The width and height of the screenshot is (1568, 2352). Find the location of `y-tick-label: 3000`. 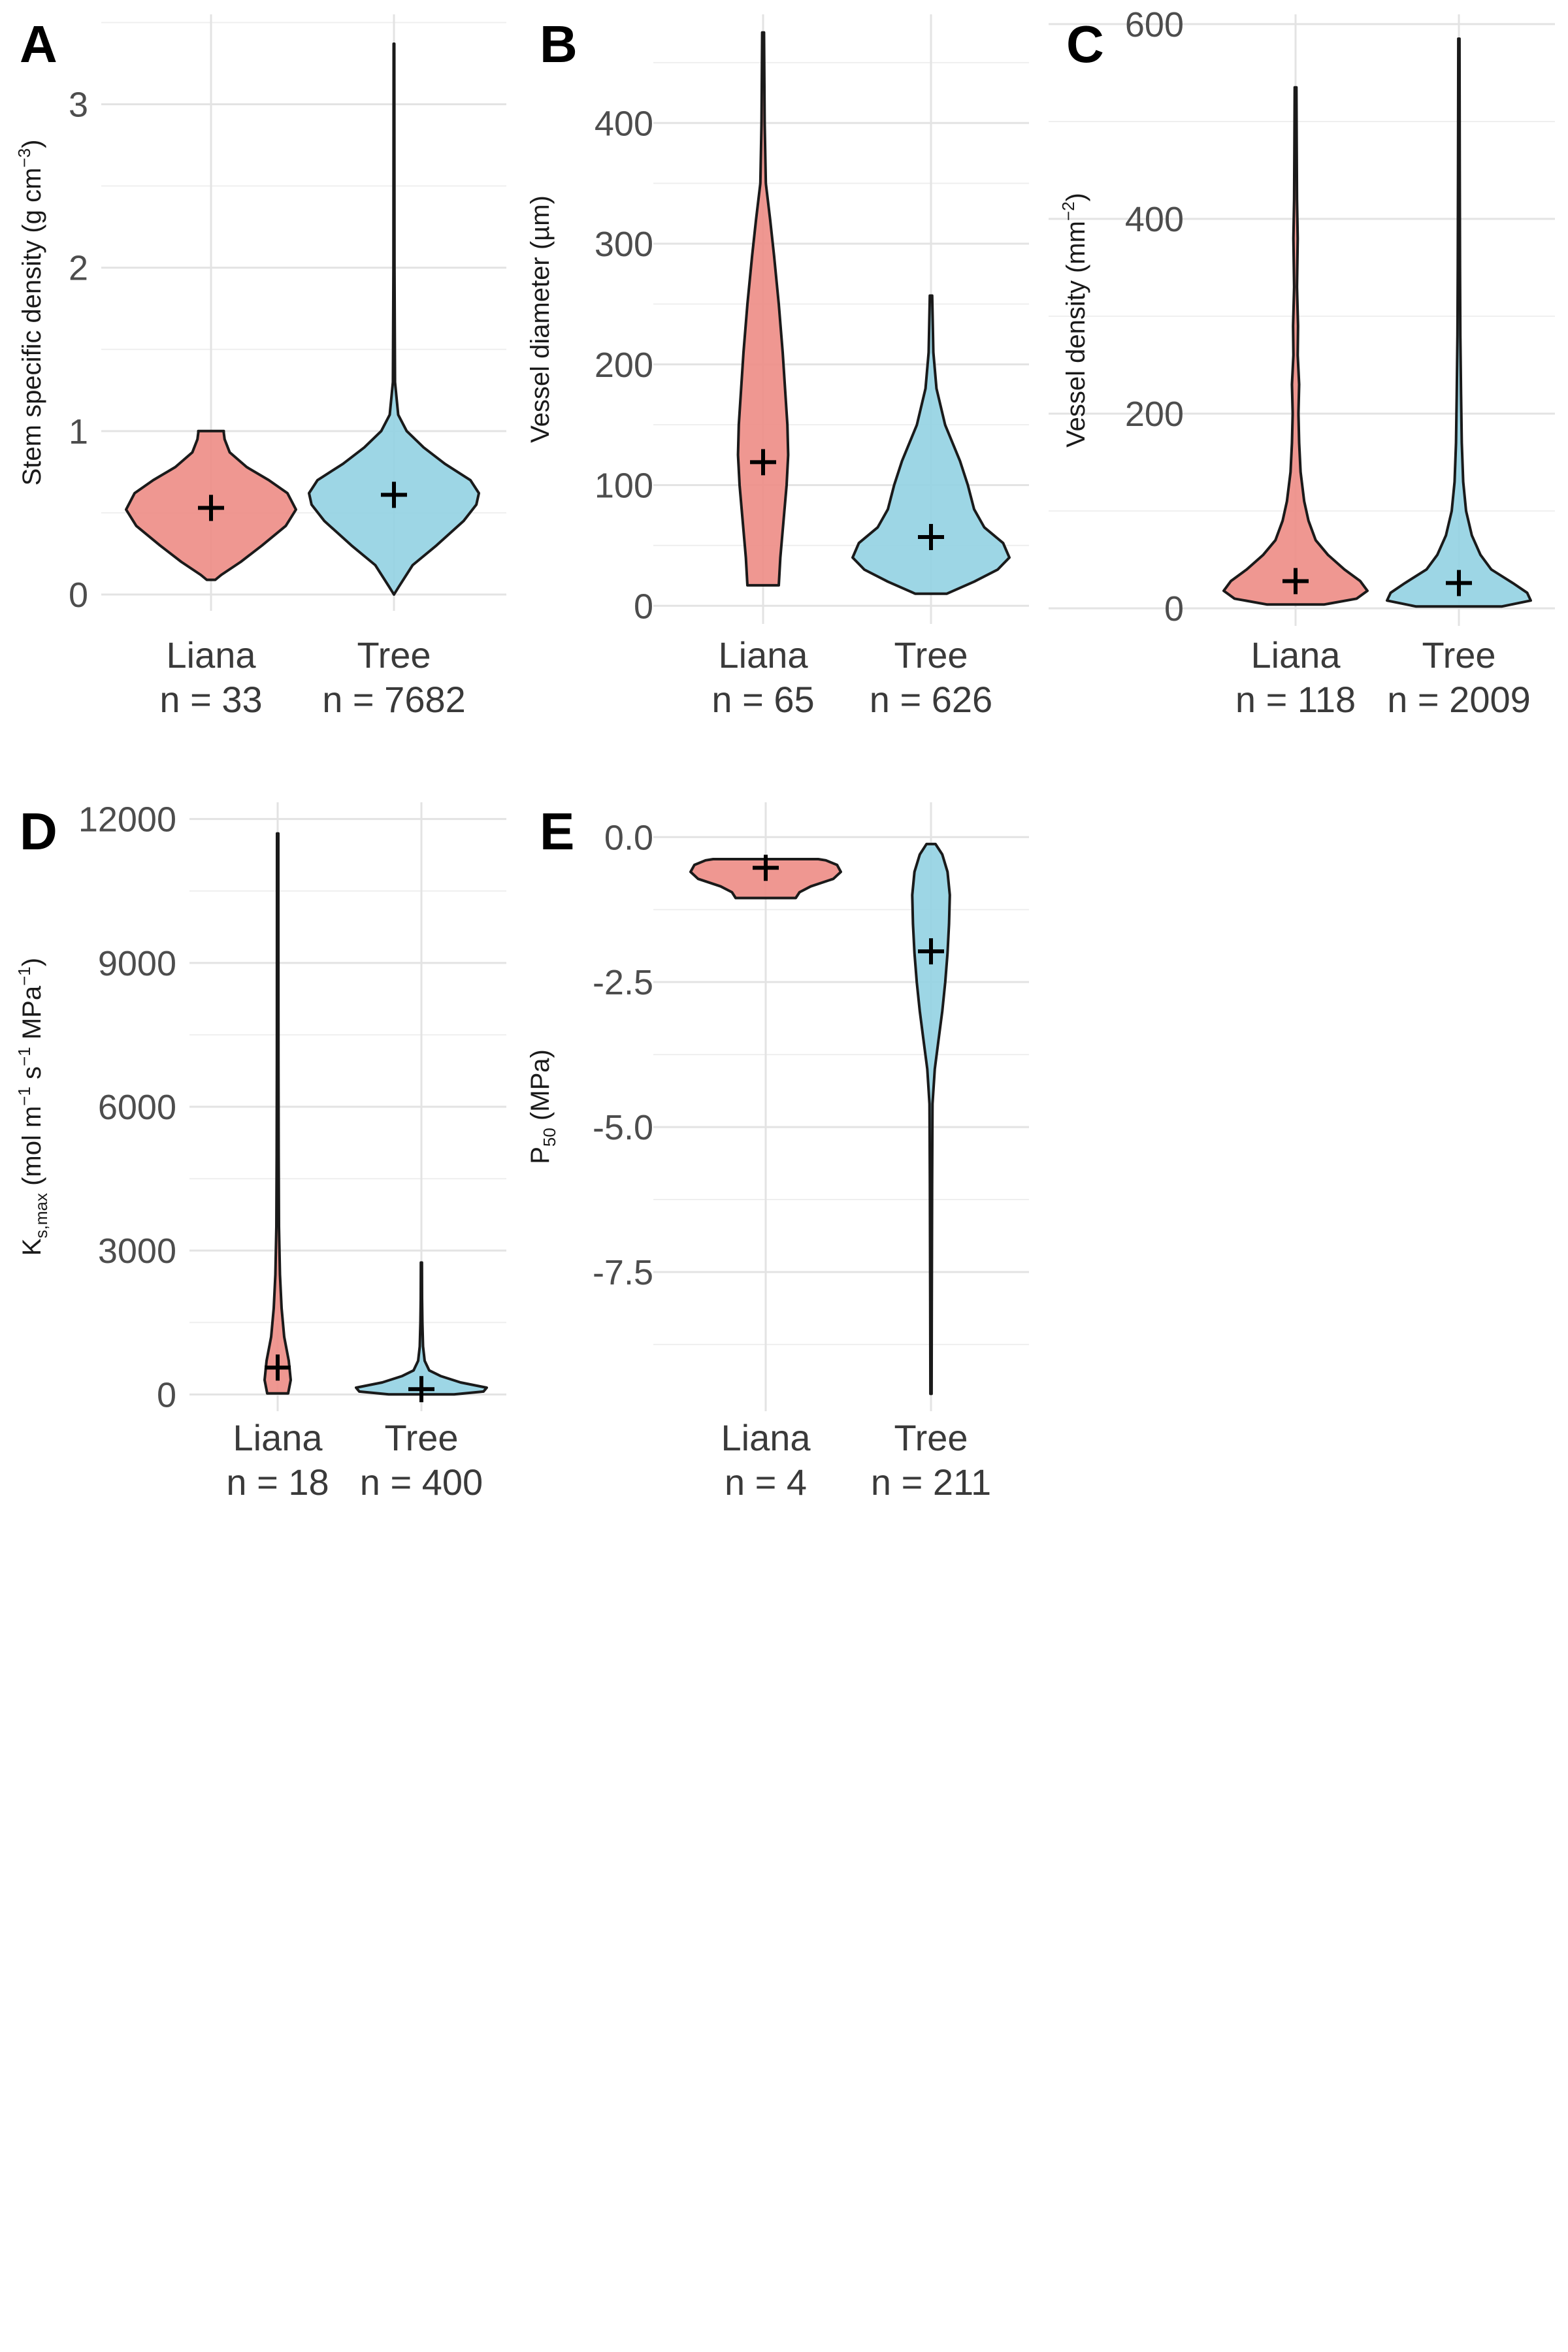

y-tick-label: 3000 is located at coordinates (137, 1251).